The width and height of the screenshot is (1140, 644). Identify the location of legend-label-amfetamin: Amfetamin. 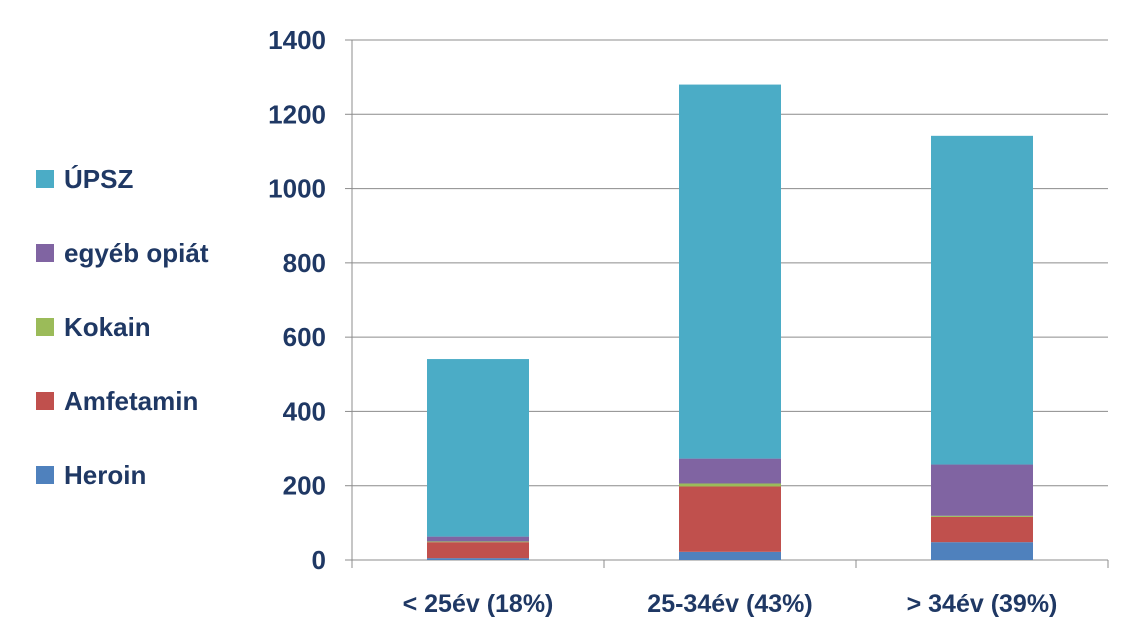
(131, 400).